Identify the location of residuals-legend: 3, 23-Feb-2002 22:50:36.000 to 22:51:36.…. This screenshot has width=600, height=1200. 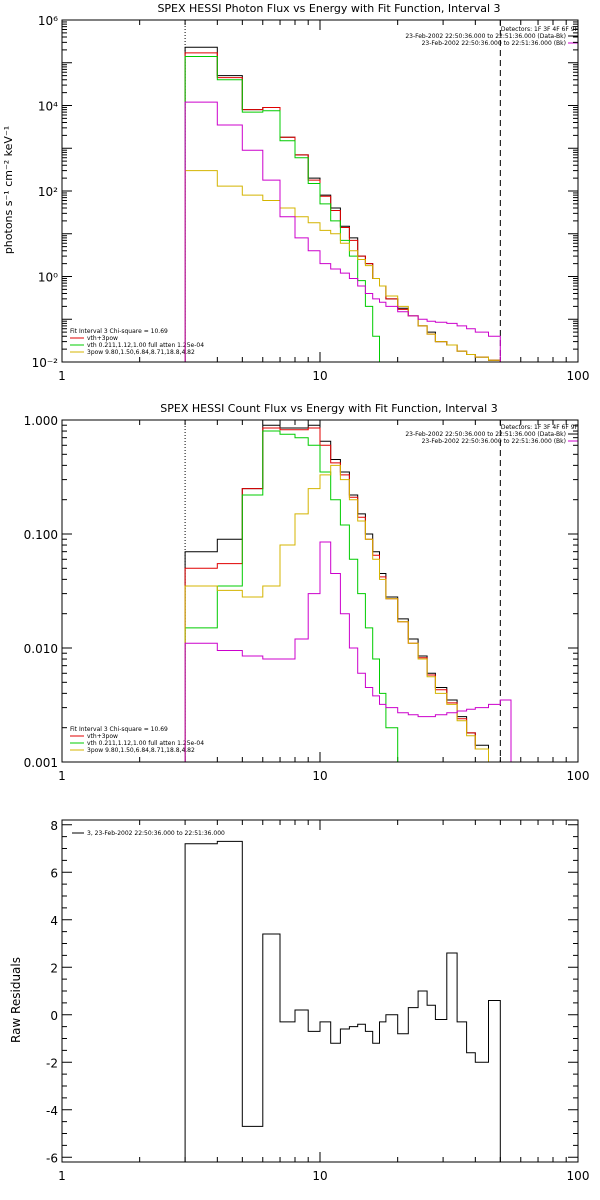
(148, 833).